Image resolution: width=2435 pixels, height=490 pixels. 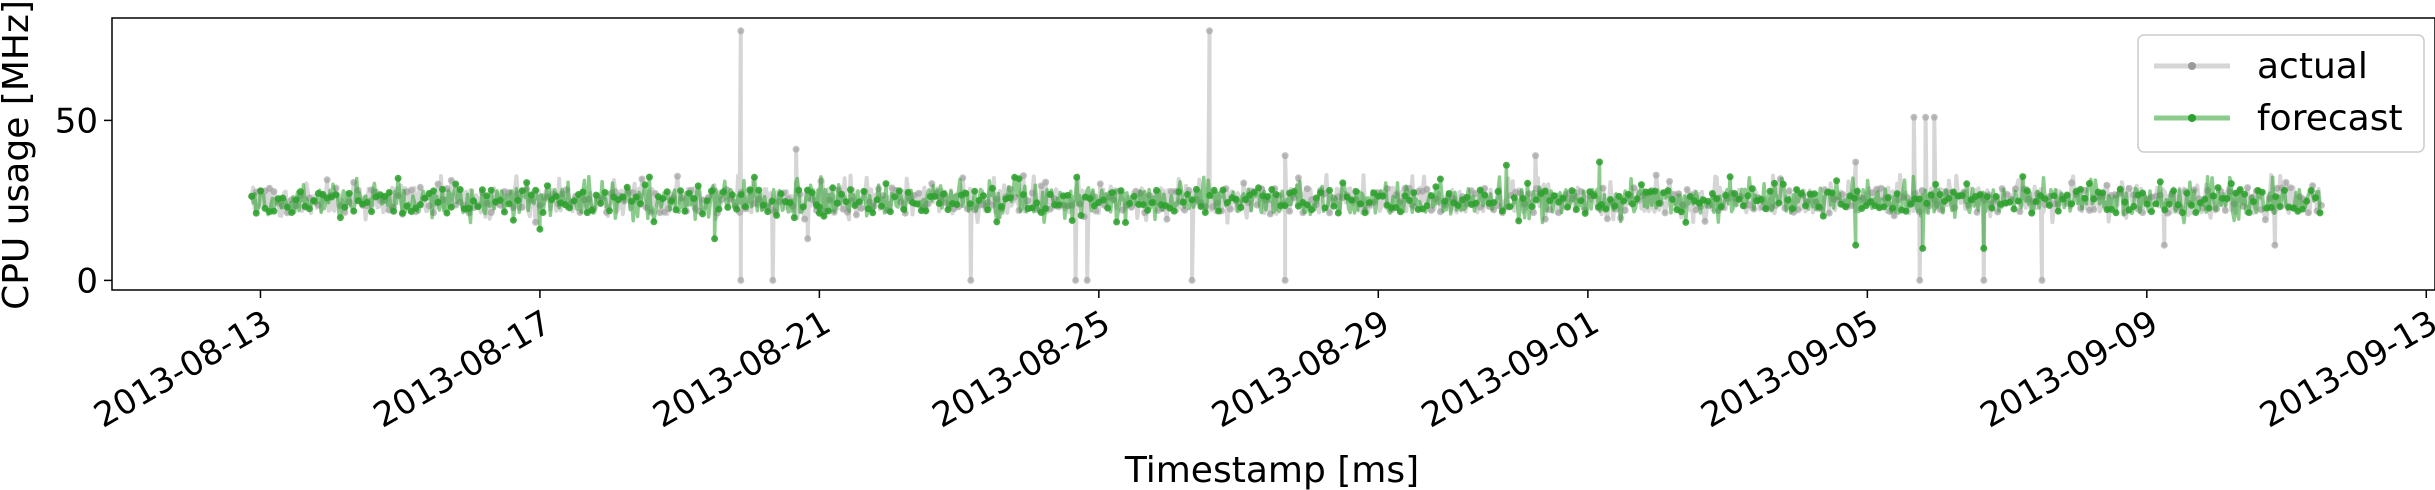 I want to click on x-tick-label: 2013-08-13, so click(x=182, y=369).